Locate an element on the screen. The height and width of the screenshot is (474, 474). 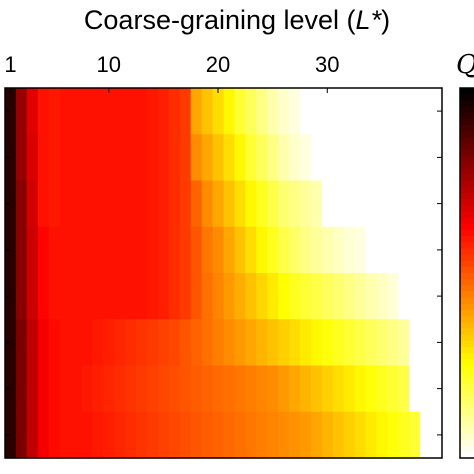
x-tick-label: 1 is located at coordinates (10, 64).